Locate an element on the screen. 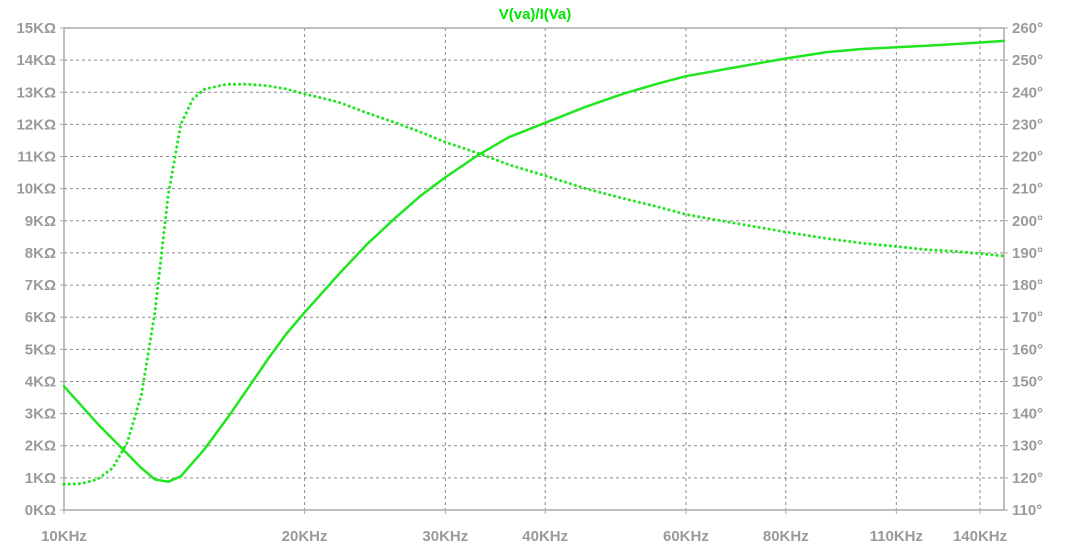  x-tick-label: 80KHz is located at coordinates (786, 536).